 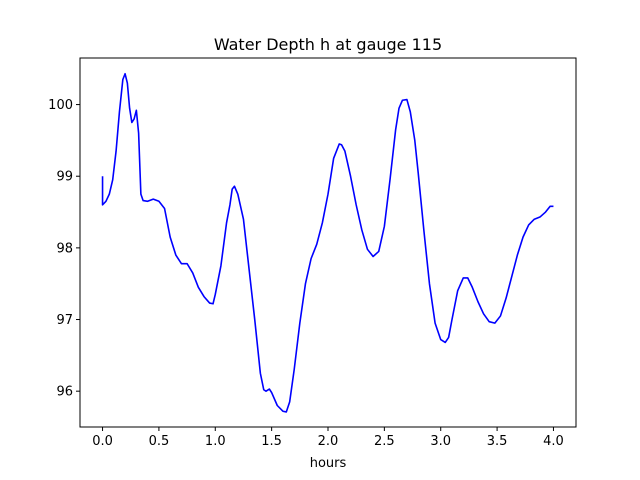 I want to click on x-tick-label: 4.0, so click(x=553, y=441).